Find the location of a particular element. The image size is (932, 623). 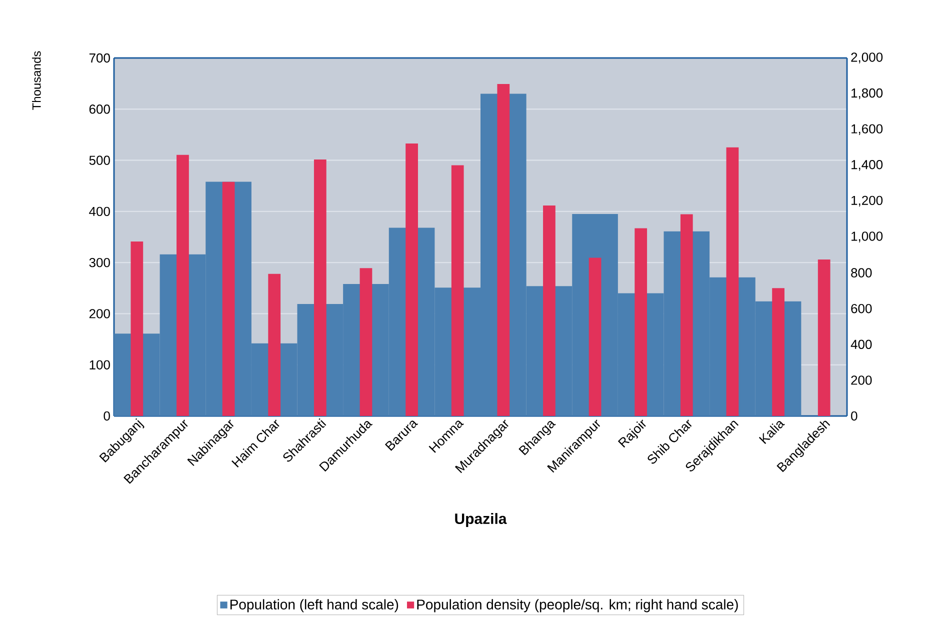

y2-tick-label: 800 is located at coordinates (861, 273).